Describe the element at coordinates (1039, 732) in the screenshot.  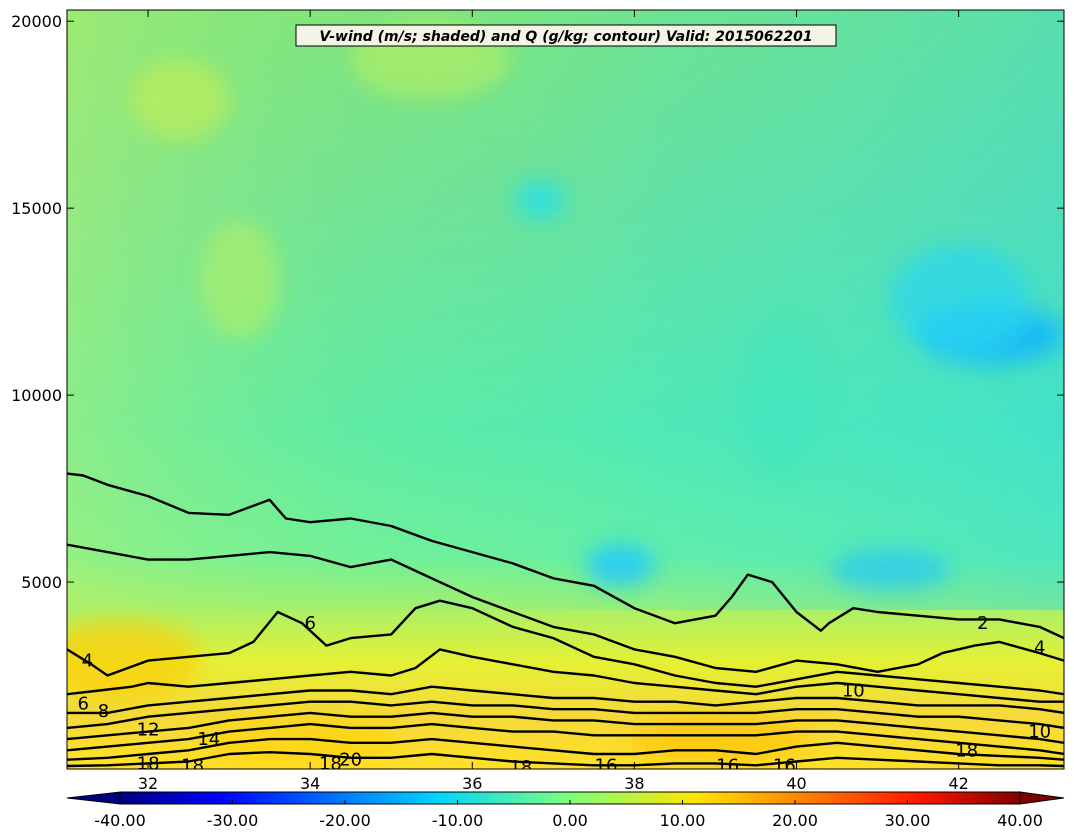
I see `contour-label-7: 10` at that location.